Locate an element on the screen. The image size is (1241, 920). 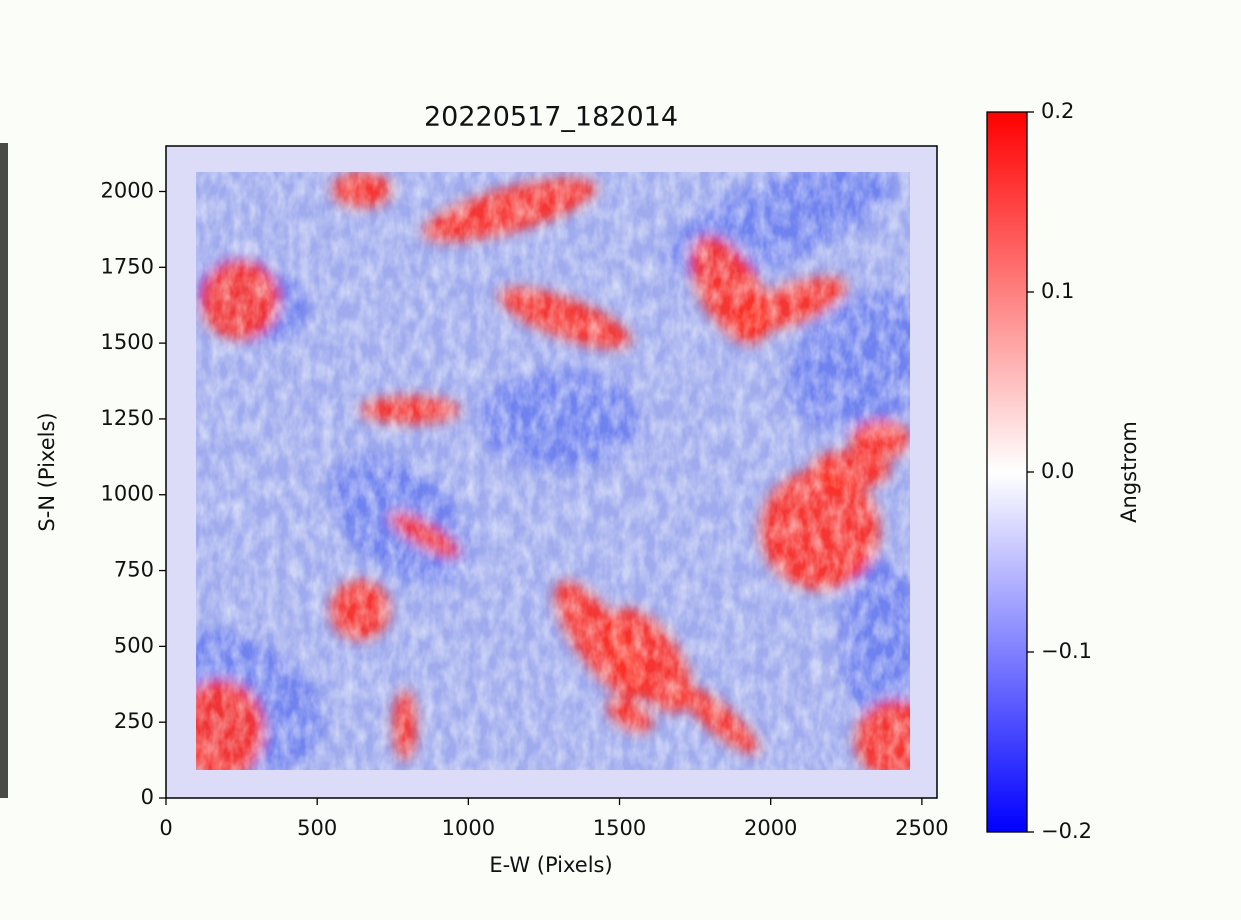
colorbar-tick-label: −0.1 is located at coordinates (1066, 651).